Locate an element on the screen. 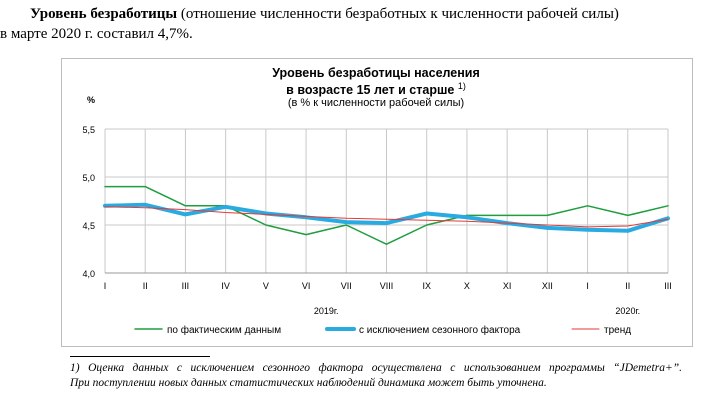 The image size is (712, 418). x-tick-label: VIII is located at coordinates (387, 286).